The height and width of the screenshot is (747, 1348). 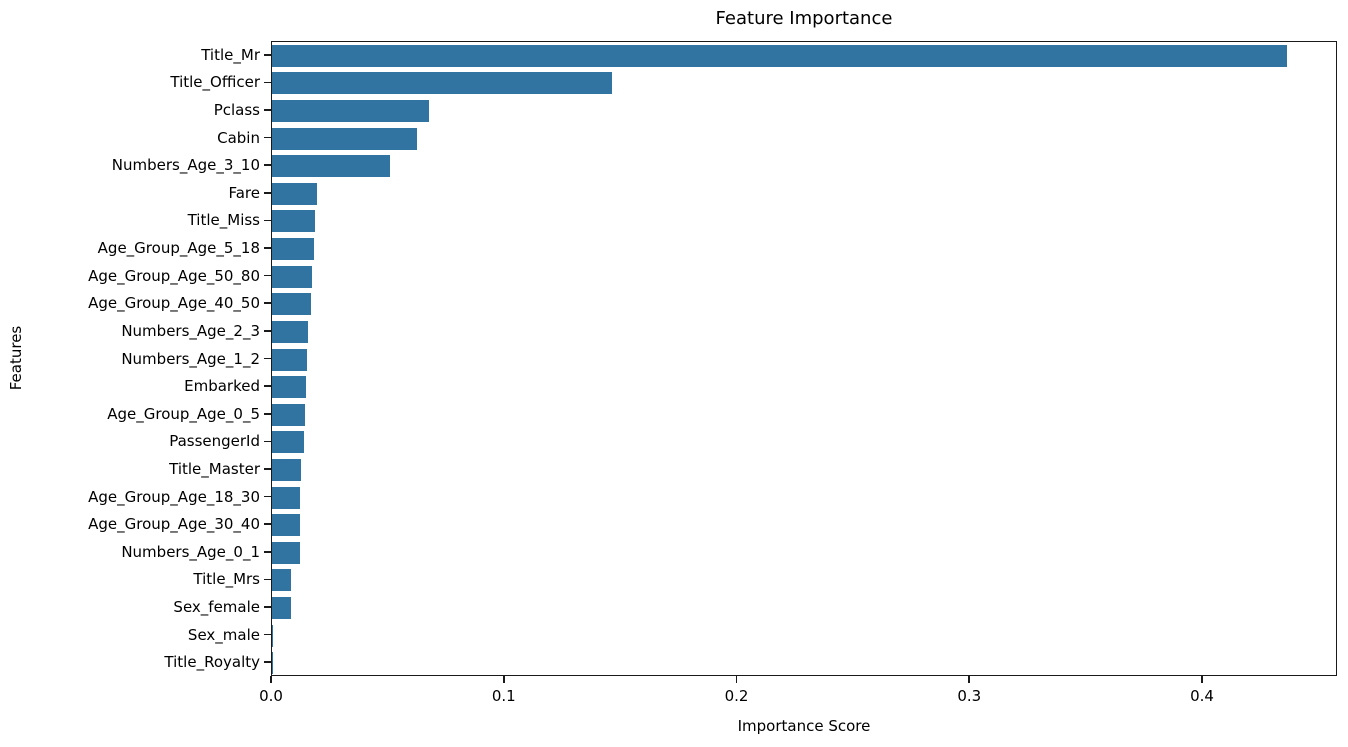 What do you see at coordinates (183, 413) in the screenshot?
I see `y-tick-label: Age_Group_Age_0_5` at bounding box center [183, 413].